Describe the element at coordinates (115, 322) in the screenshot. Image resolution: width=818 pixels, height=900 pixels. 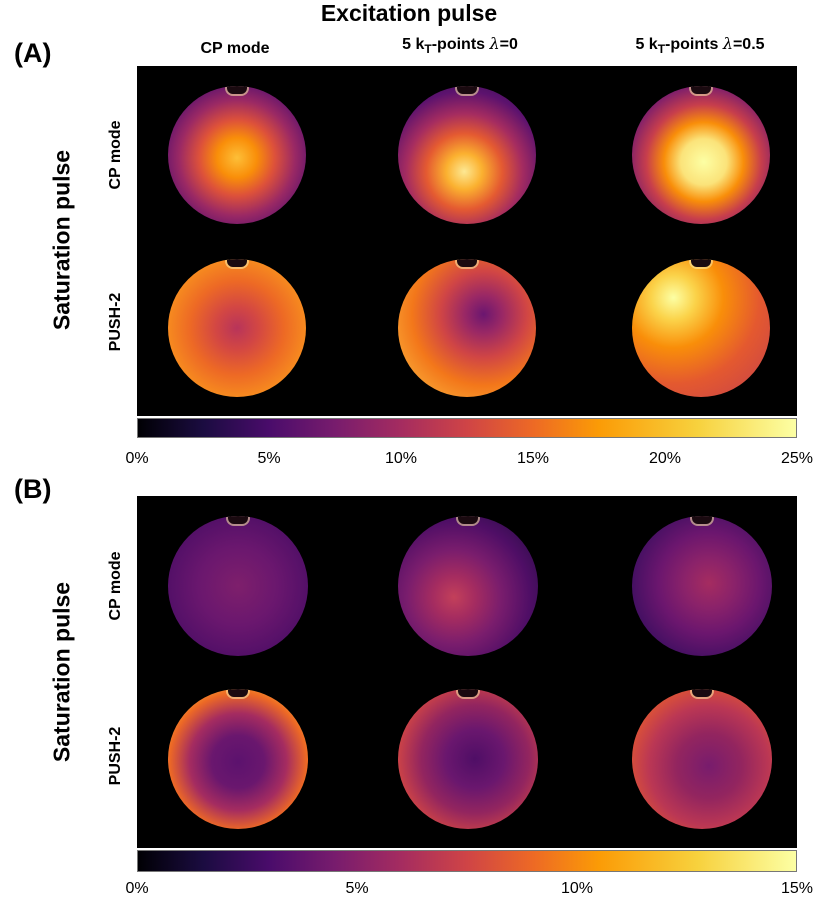
I see `panel-a-row-label-push2: PUSH-2` at that location.